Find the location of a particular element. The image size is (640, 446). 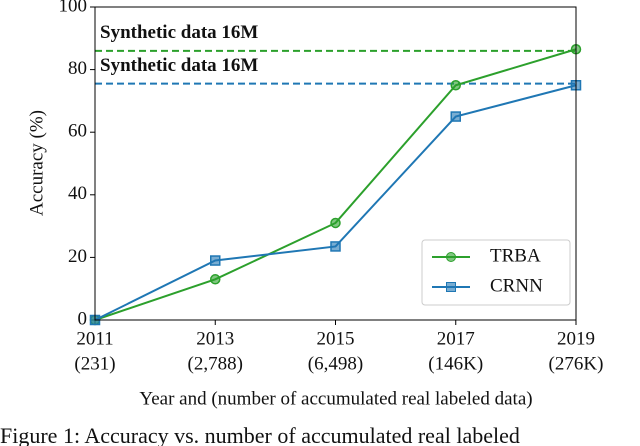

x-tick-count: (231) is located at coordinates (94, 363).